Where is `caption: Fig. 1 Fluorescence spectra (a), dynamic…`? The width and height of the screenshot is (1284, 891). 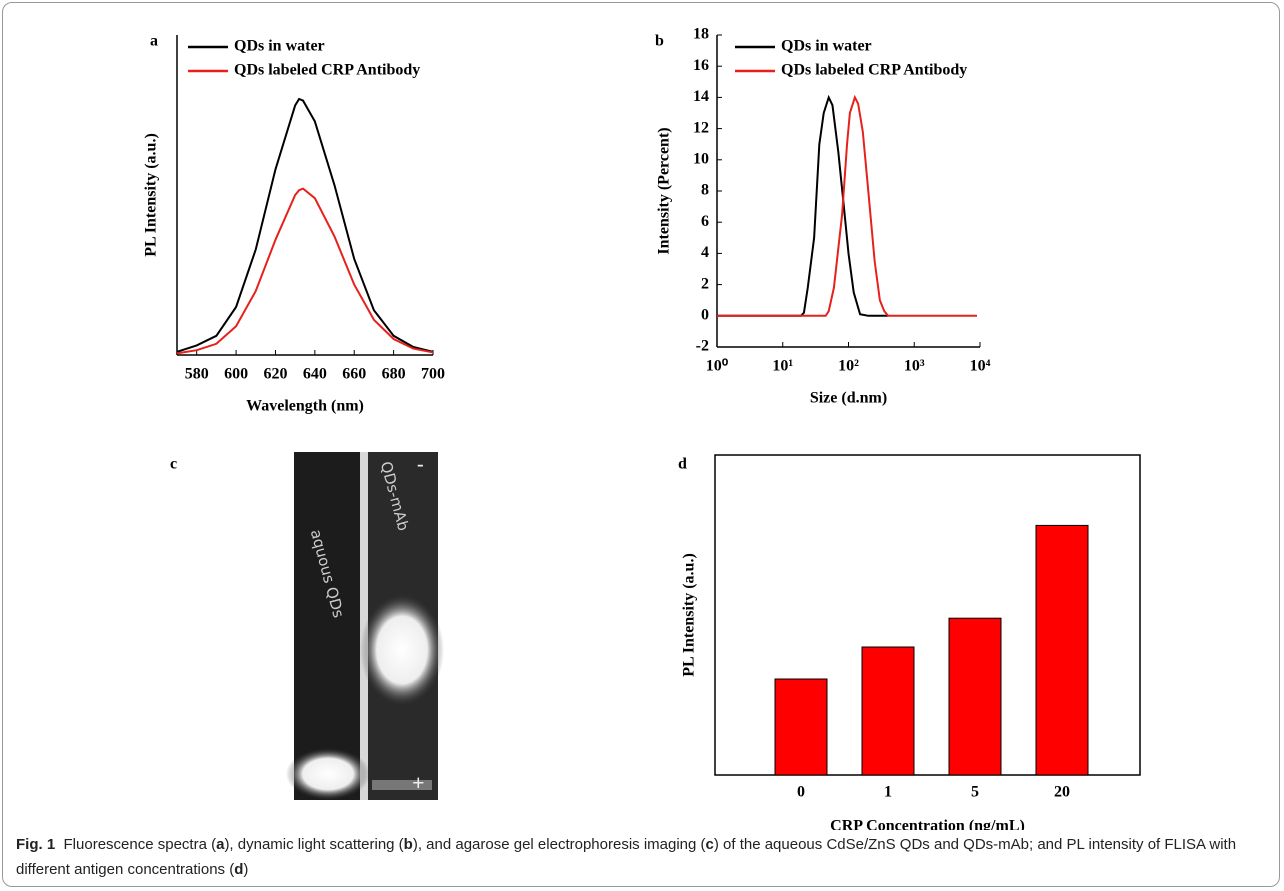 caption: Fig. 1 Fluorescence spectra (a), dynamic… is located at coordinates (641, 857).